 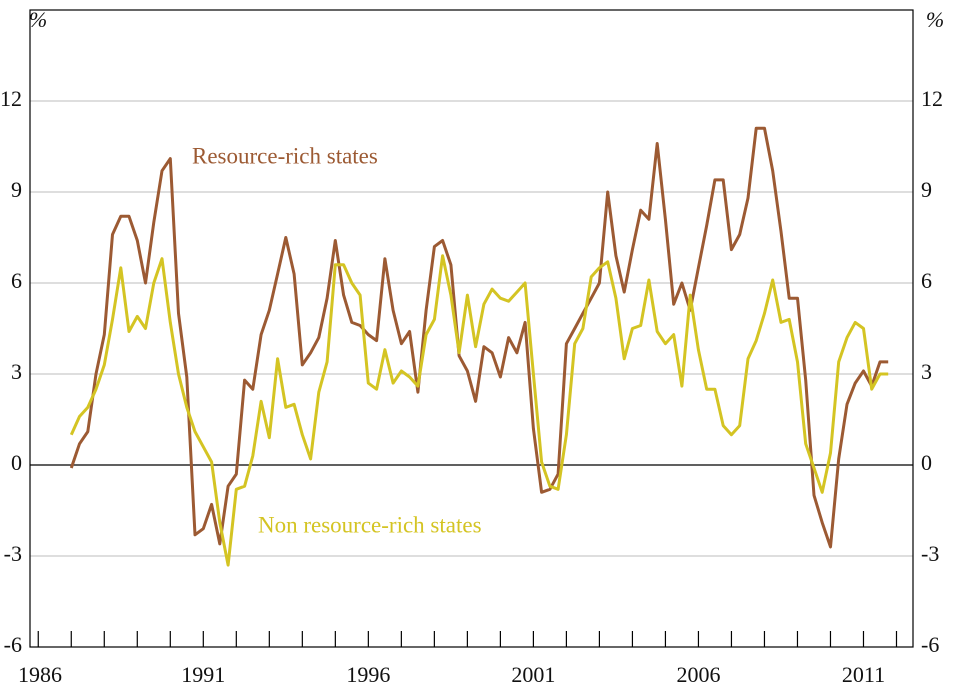 I want to click on y-tick-label: 0, so click(x=16, y=462).